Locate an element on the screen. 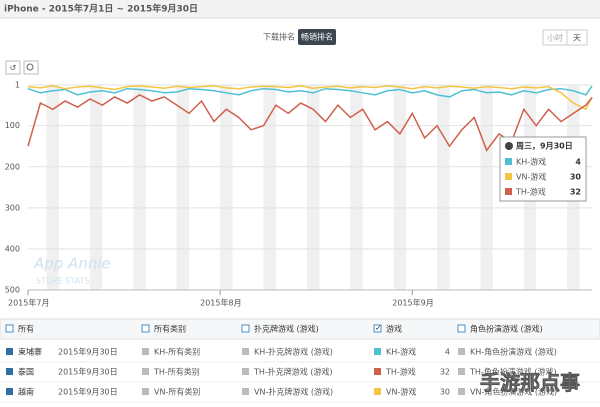  tooltip-value: 4 is located at coordinates (578, 162).